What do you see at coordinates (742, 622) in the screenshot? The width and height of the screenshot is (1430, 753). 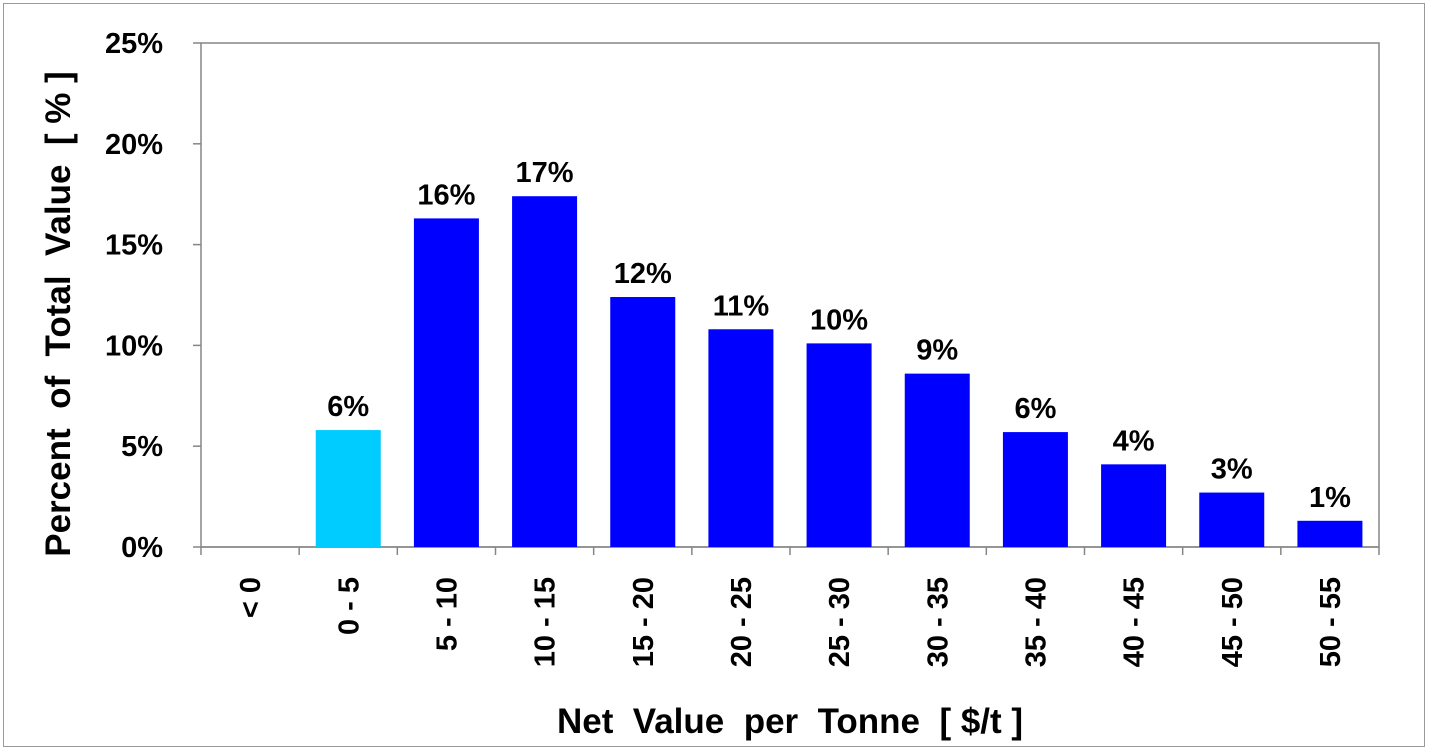 I see `x-tick-label: 20 - 25` at bounding box center [742, 622].